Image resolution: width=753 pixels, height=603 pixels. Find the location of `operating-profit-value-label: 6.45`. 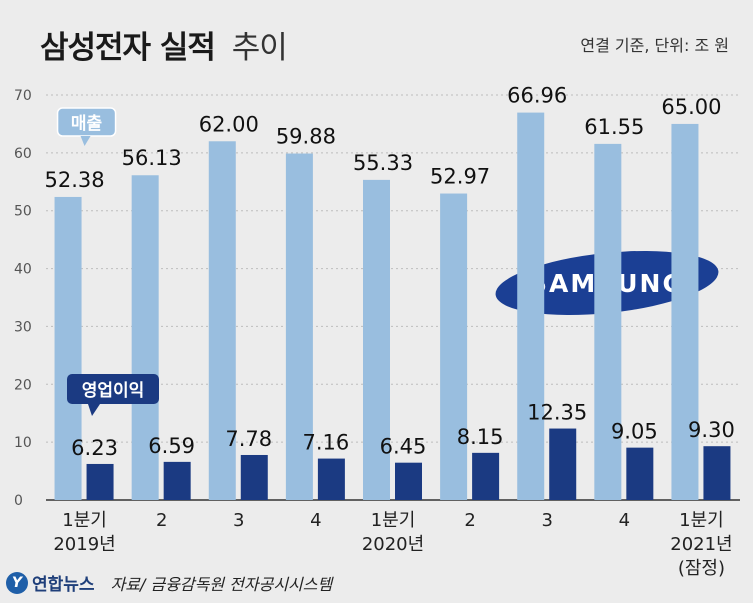

operating-profit-value-label: 6.45 is located at coordinates (403, 447).